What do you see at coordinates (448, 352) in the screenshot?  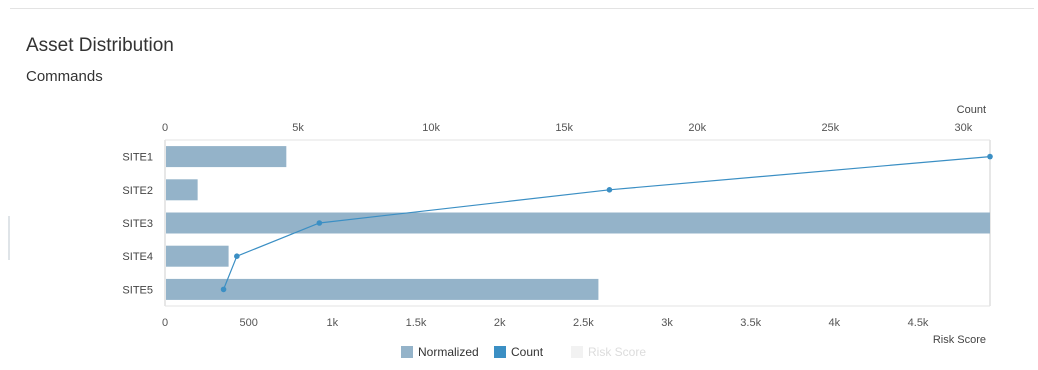 I see `legend-item-label: Normalized` at bounding box center [448, 352].